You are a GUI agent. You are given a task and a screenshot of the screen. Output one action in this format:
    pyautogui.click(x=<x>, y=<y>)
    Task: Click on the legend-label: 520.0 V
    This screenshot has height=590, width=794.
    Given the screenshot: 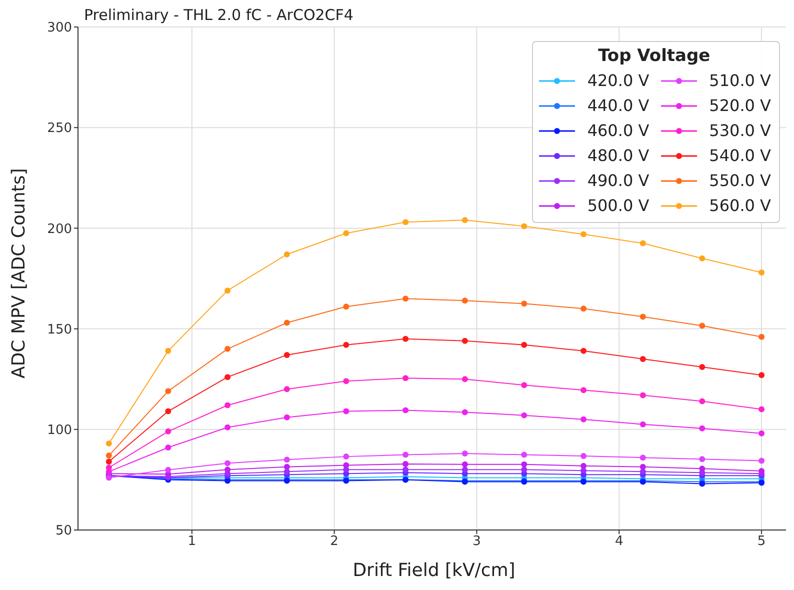 What is the action you would take?
    pyautogui.click(x=740, y=105)
    